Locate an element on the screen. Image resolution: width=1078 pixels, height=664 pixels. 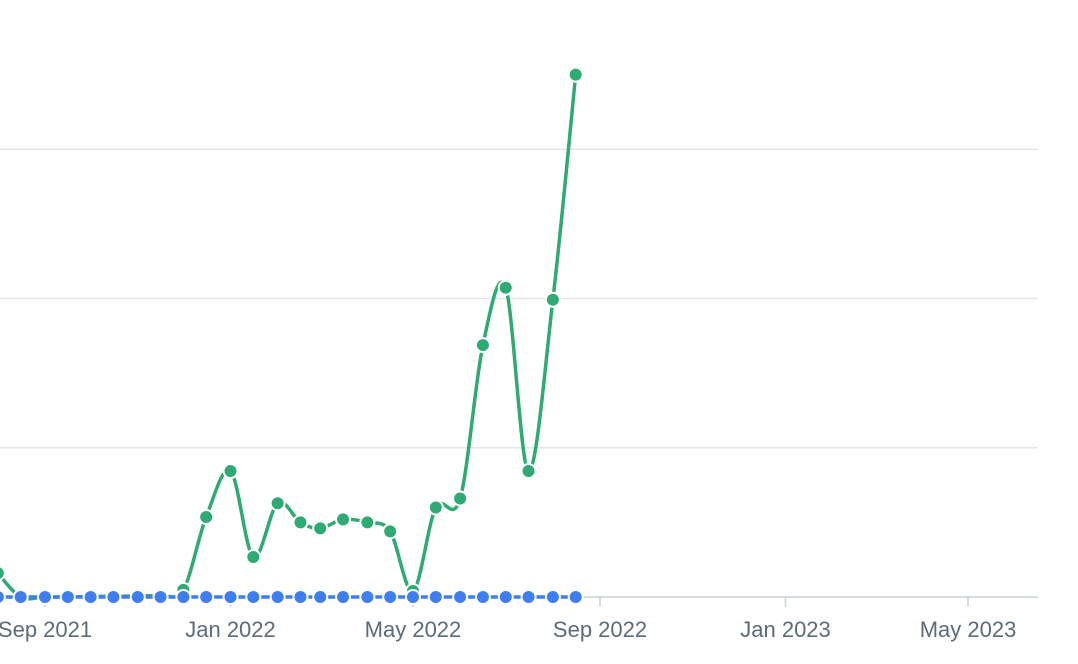
x-tick-label: May 2022 is located at coordinates (413, 629).